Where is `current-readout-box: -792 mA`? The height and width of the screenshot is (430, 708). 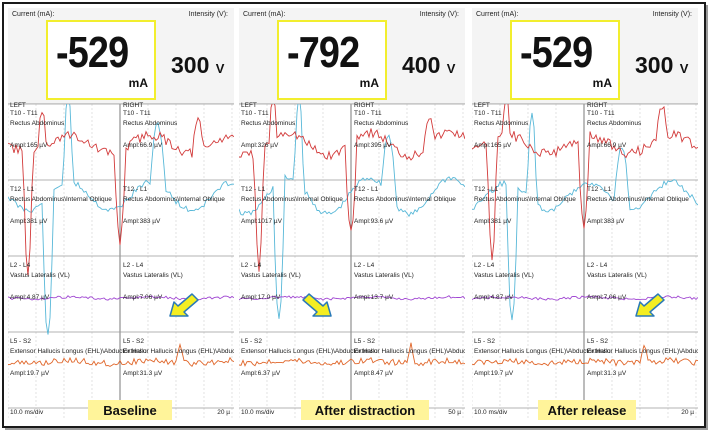
current-readout-box: -792 mA is located at coordinates (332, 60).